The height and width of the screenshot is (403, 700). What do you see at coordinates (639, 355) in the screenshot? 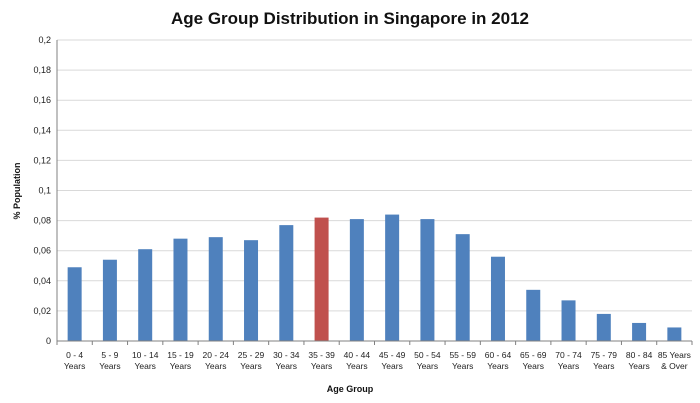
I see `x-tick-label: 80 - 84` at bounding box center [639, 355].